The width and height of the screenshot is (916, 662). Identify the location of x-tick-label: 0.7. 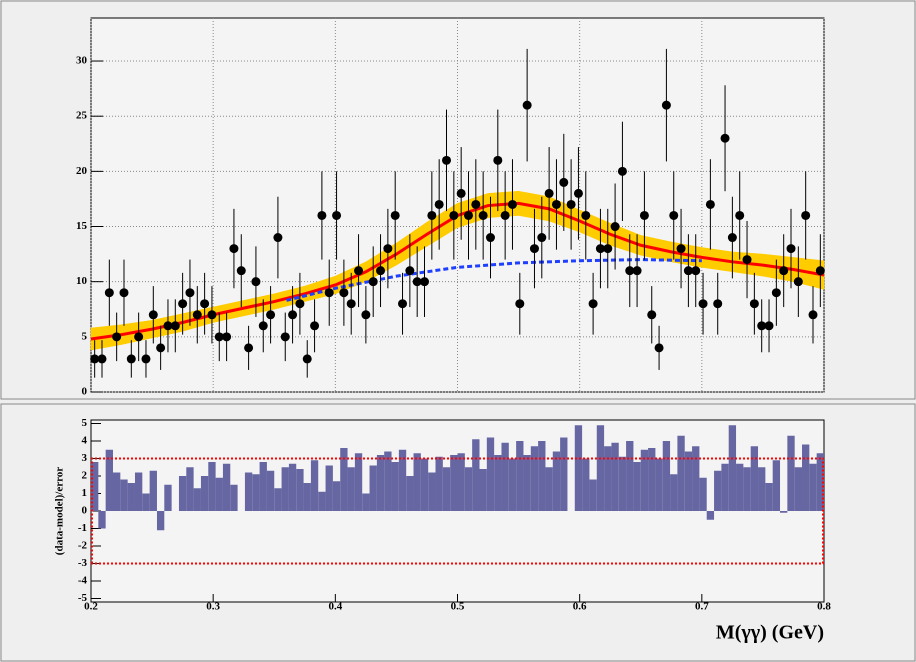
(702, 607).